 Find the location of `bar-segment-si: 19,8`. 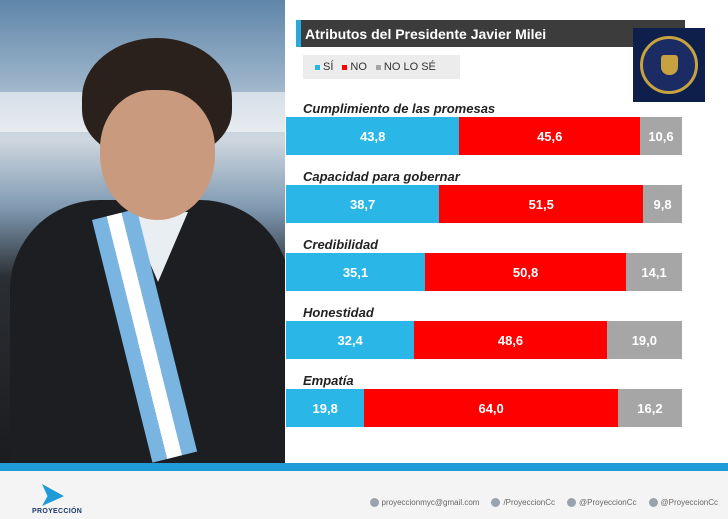

bar-segment-si: 19,8 is located at coordinates (325, 408).